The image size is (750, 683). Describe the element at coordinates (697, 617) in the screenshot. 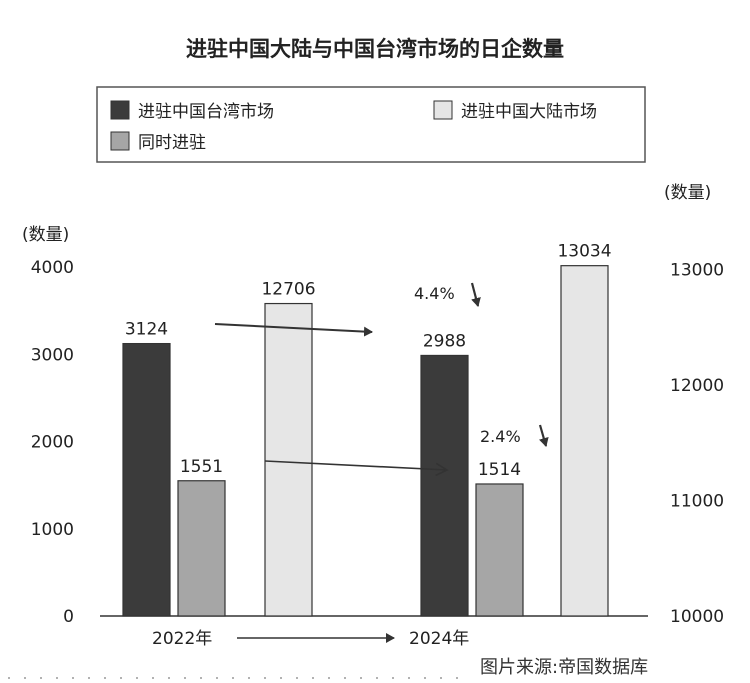

I see `right-tick-label: 10000` at that location.